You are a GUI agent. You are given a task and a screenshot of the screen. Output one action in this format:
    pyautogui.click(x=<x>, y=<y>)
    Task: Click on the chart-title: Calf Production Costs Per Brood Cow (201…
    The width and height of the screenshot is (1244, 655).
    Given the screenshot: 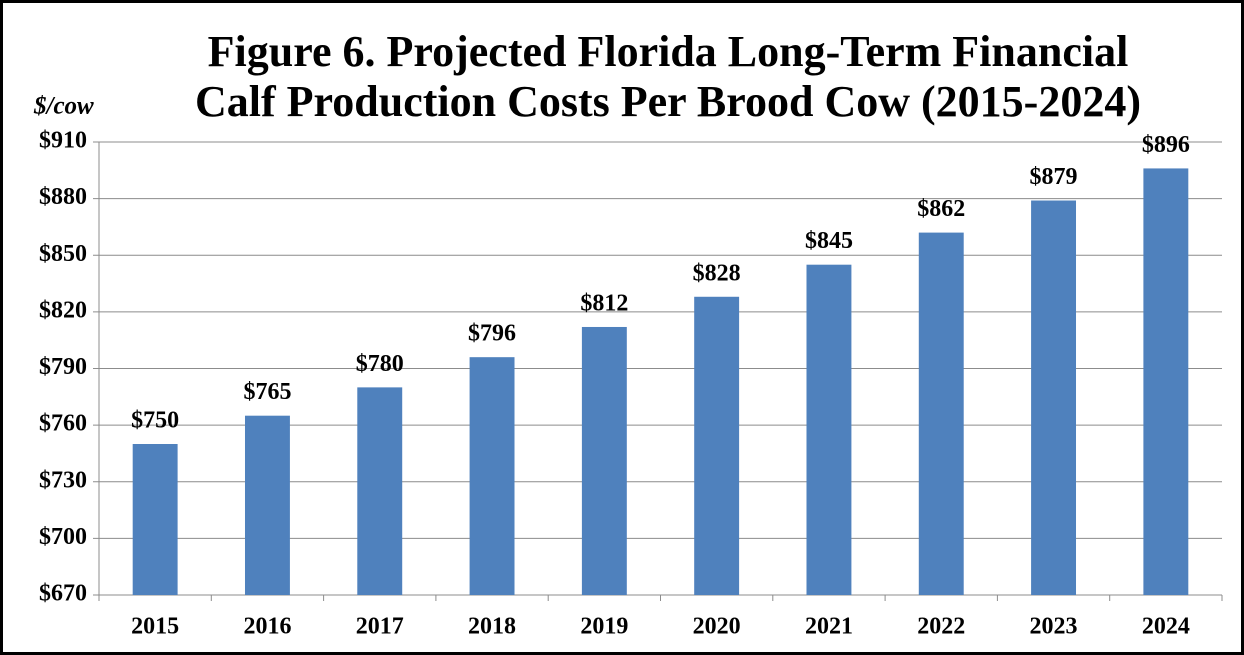 What is the action you would take?
    pyautogui.click(x=668, y=101)
    